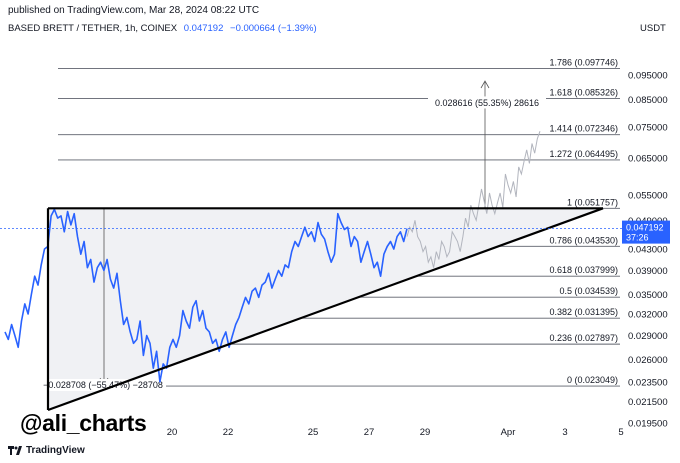 Image resolution: width=680 pixels, height=463 pixels. I want to click on price-tick-label: 0.032000, so click(648, 314).